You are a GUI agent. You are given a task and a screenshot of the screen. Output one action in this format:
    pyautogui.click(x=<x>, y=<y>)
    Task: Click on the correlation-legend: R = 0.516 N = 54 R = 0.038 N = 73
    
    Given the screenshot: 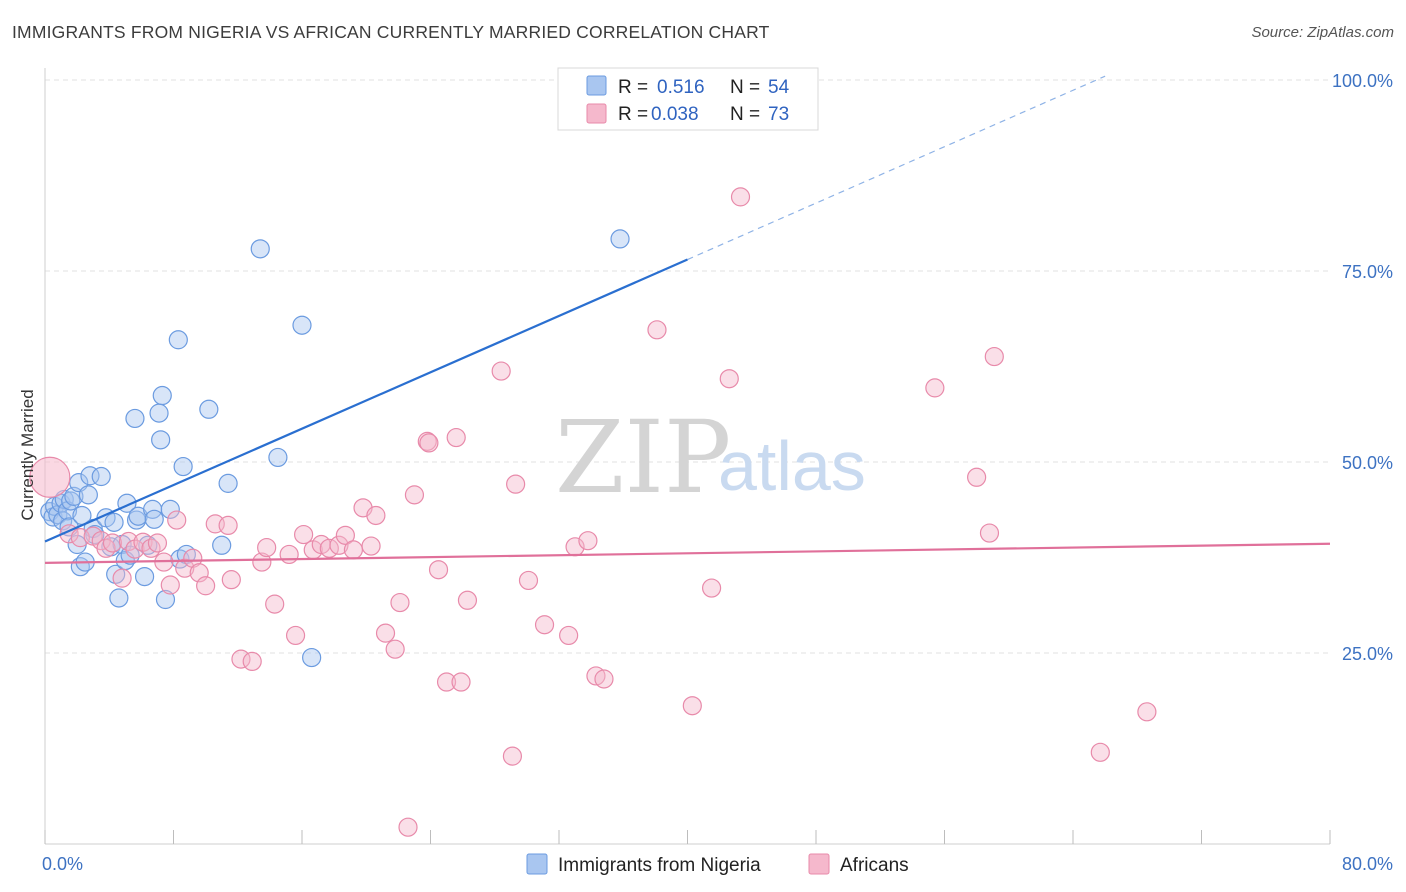 What is the action you would take?
    pyautogui.click(x=688, y=99)
    